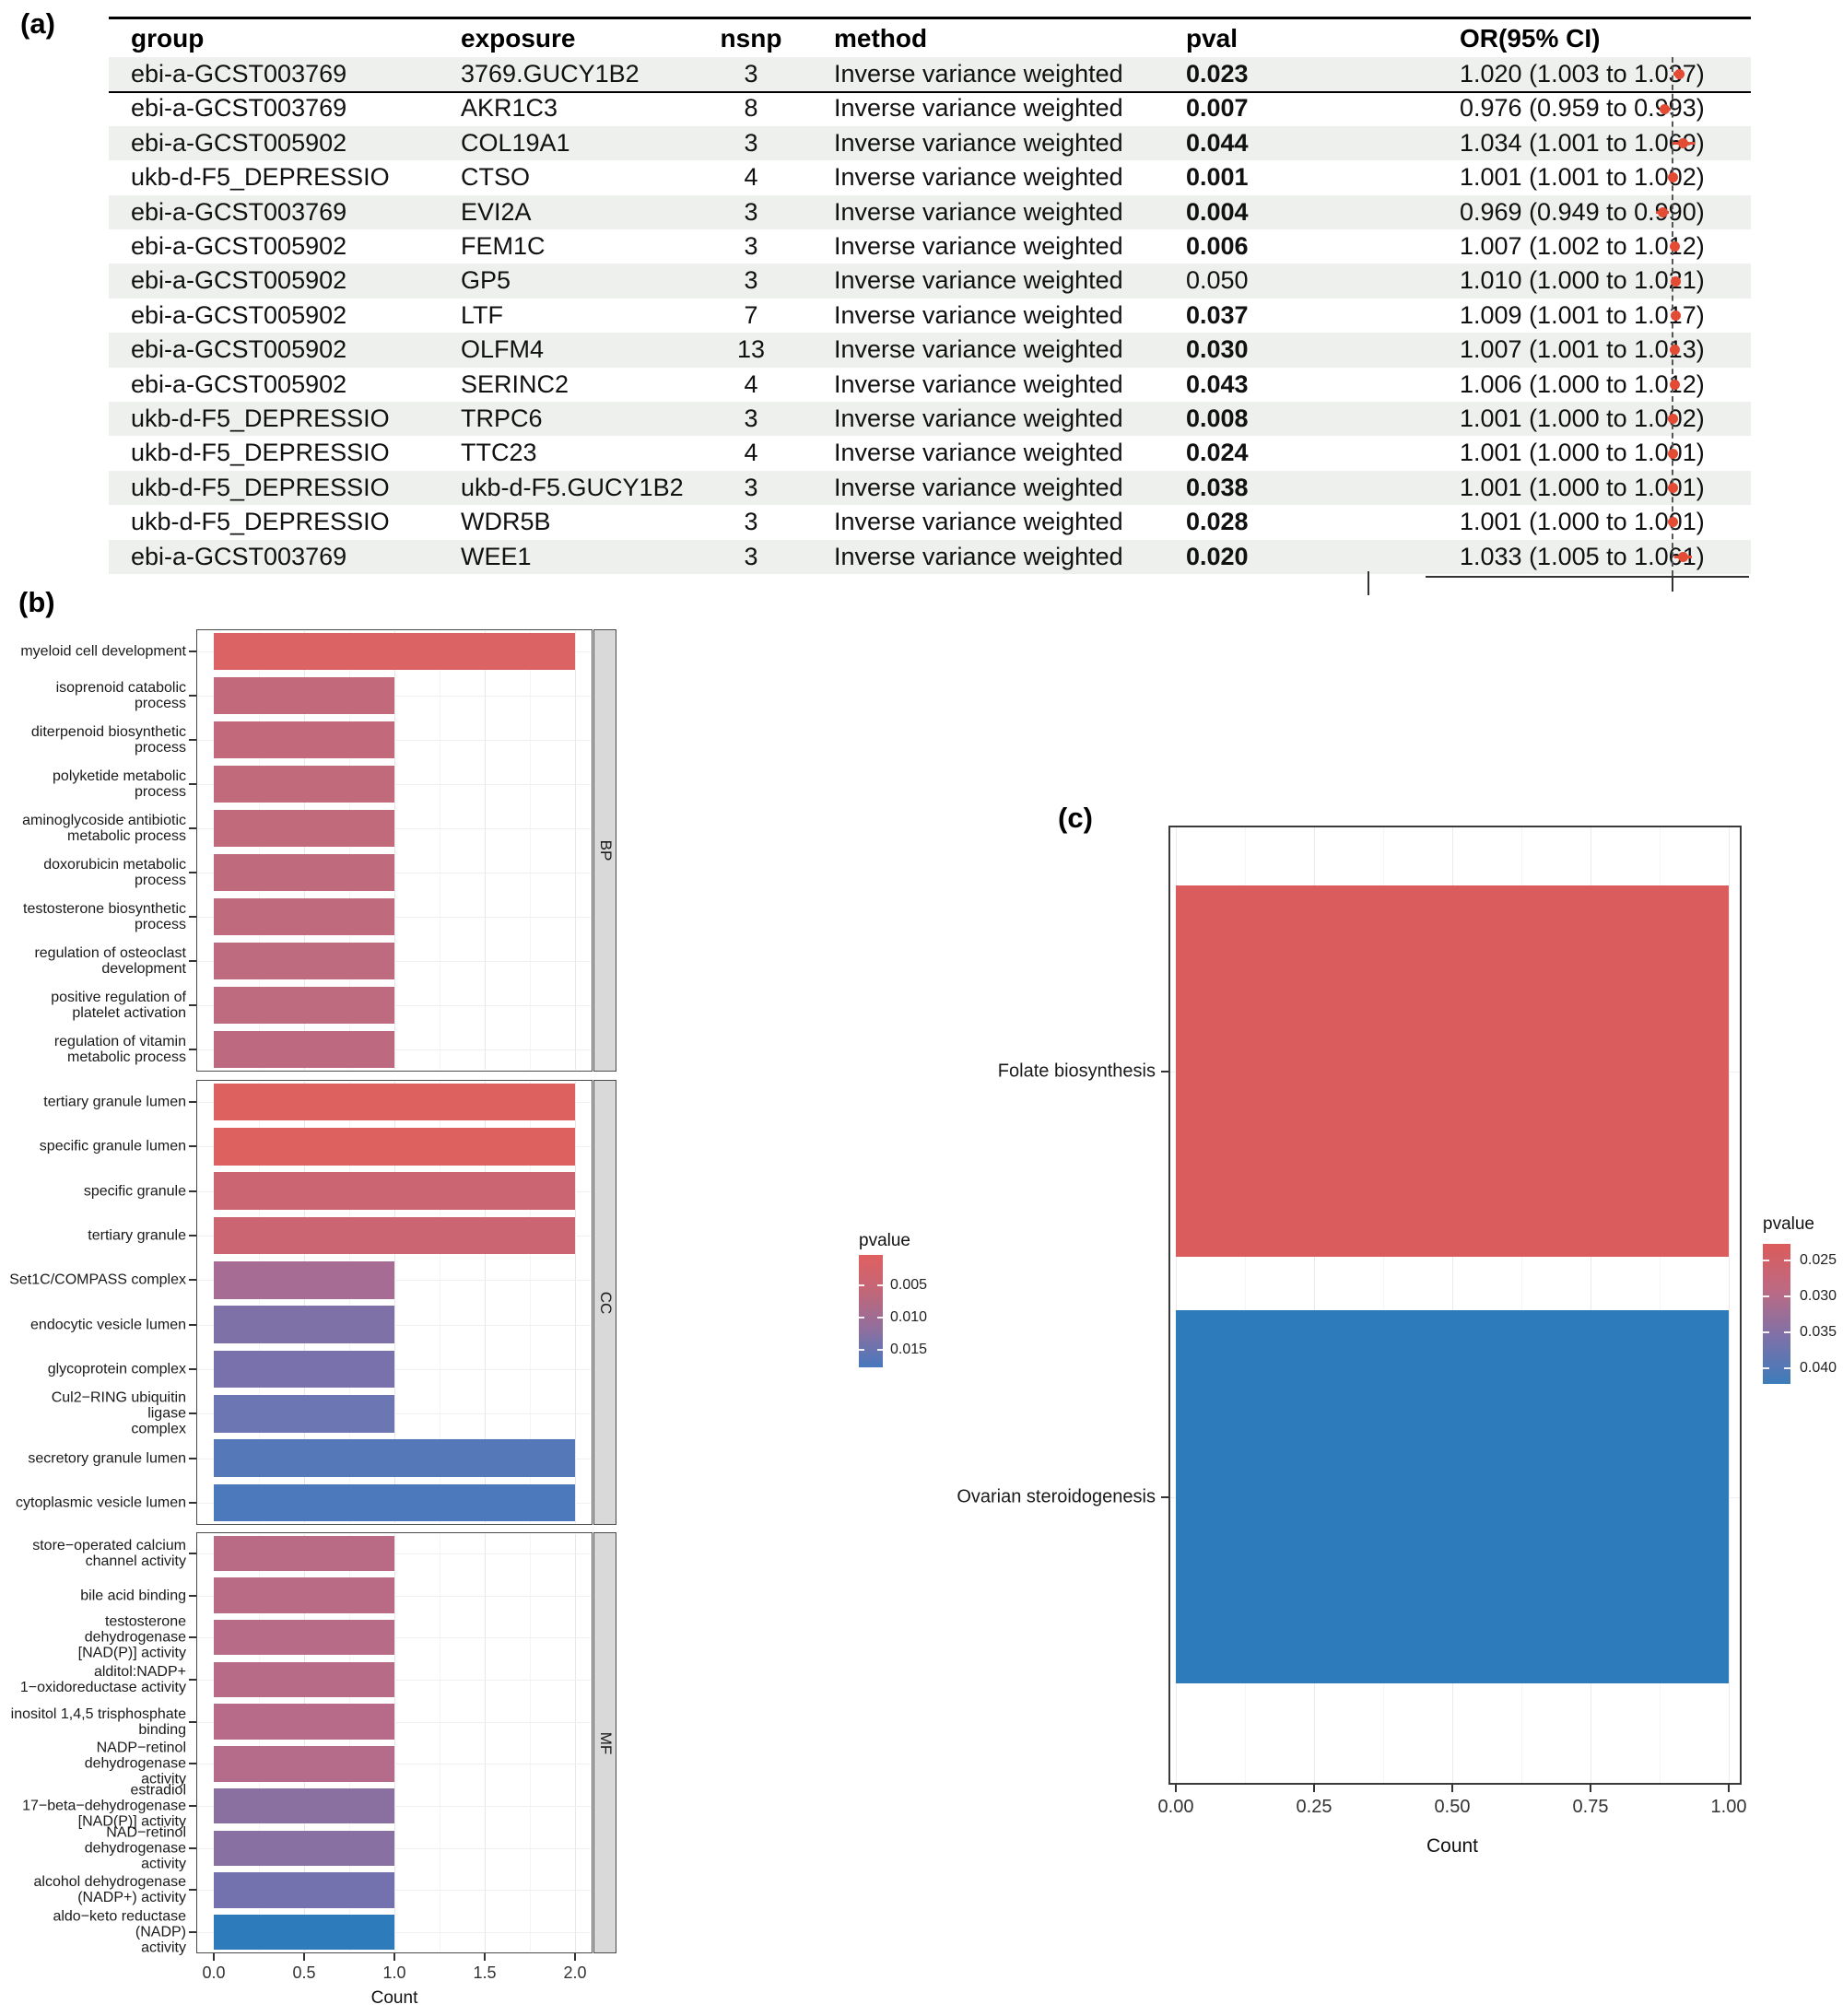  What do you see at coordinates (107, 1458) in the screenshot?
I see `category-label: secretory granule lumen` at bounding box center [107, 1458].